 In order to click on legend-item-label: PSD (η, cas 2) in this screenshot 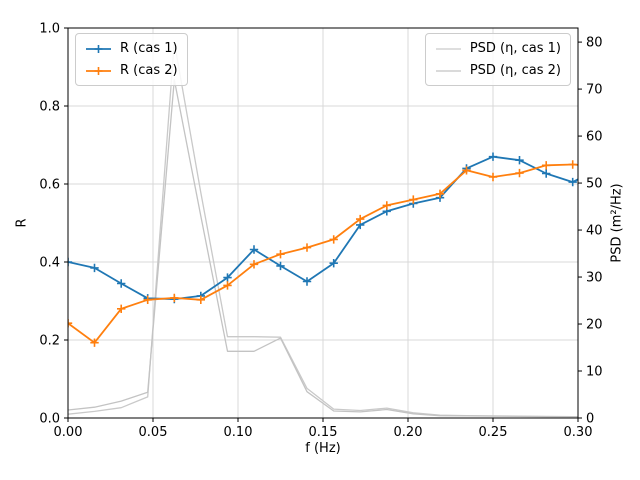, I will do `click(515, 70)`.